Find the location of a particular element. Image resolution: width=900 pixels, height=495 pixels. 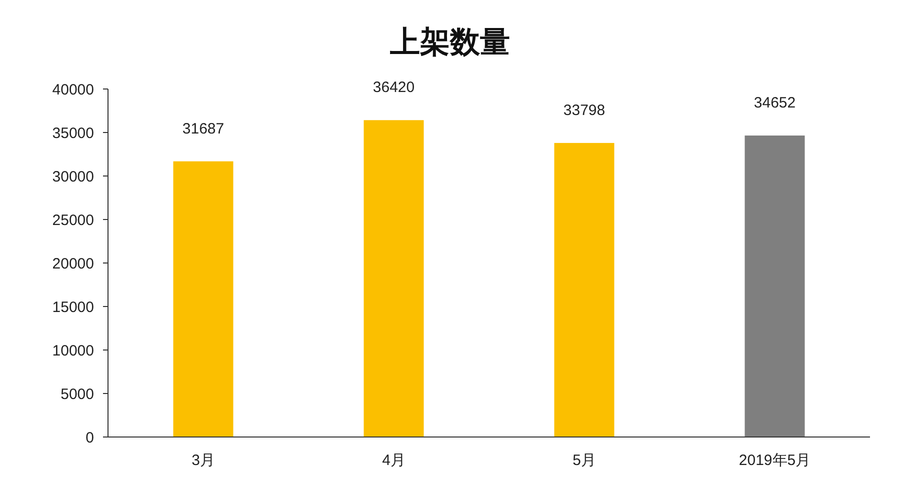

x-tick-label: 3月 is located at coordinates (203, 460).